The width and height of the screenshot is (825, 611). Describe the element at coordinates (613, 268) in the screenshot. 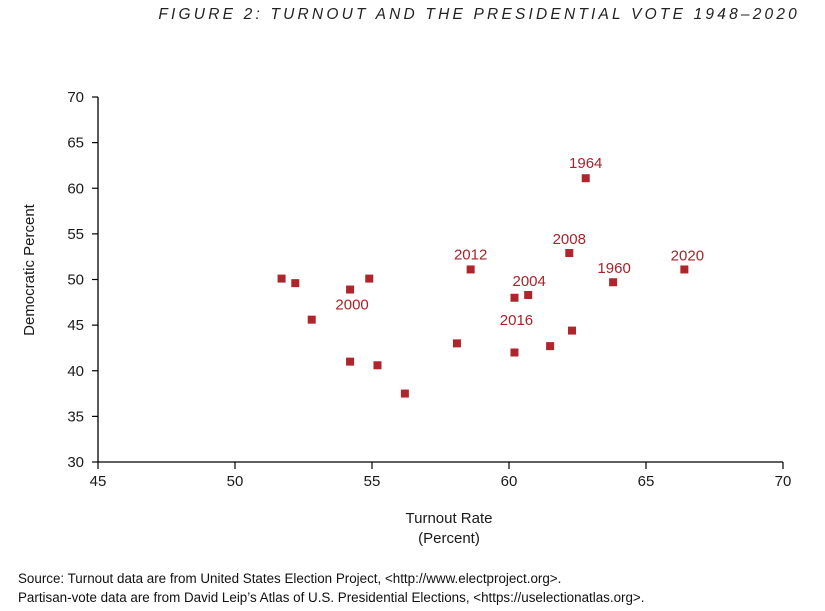

I see `point-label-1960: 1960` at that location.